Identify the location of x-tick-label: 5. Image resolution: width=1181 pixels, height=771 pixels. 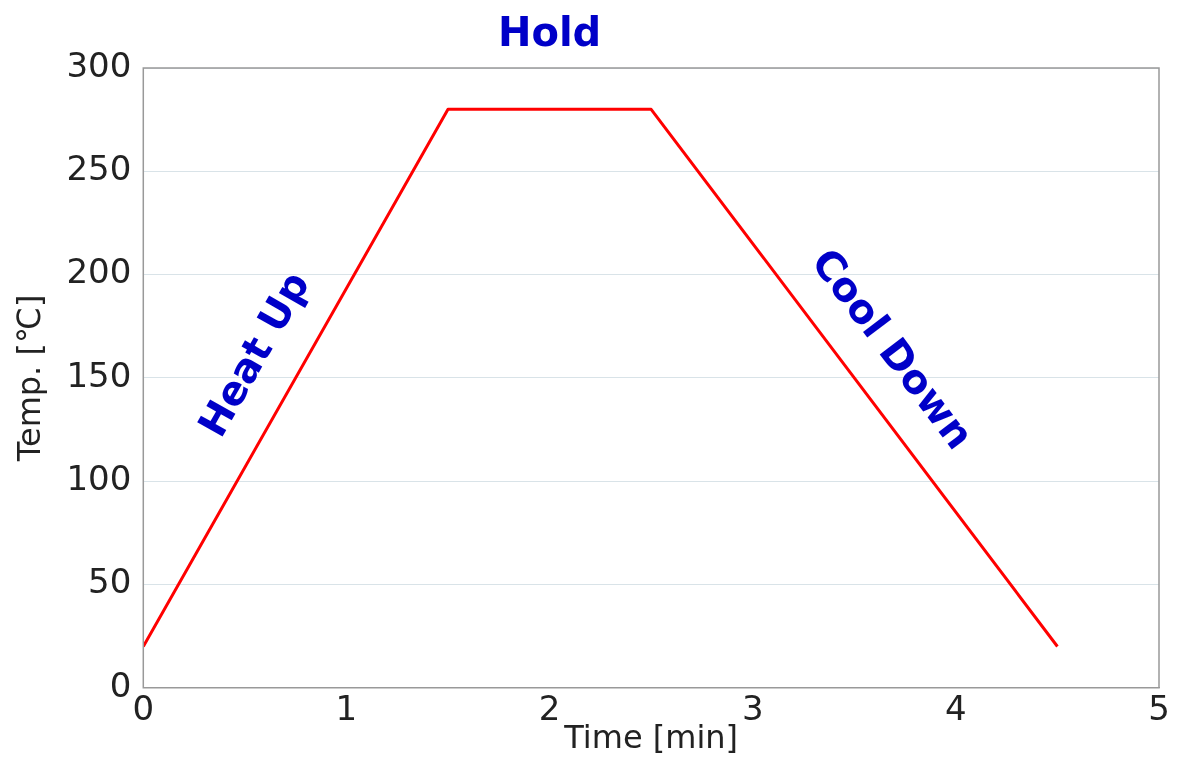
(1159, 708).